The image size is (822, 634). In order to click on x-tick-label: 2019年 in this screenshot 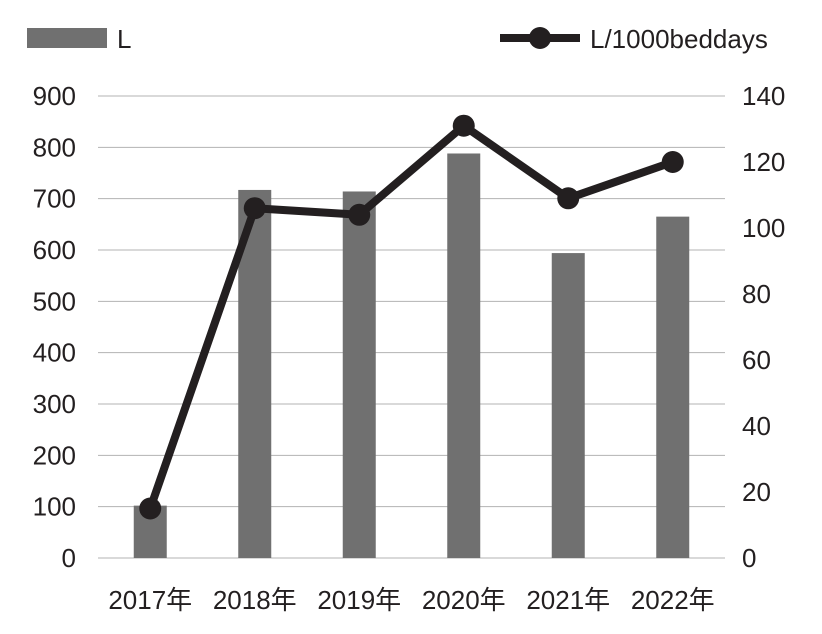, I will do `click(359, 600)`.